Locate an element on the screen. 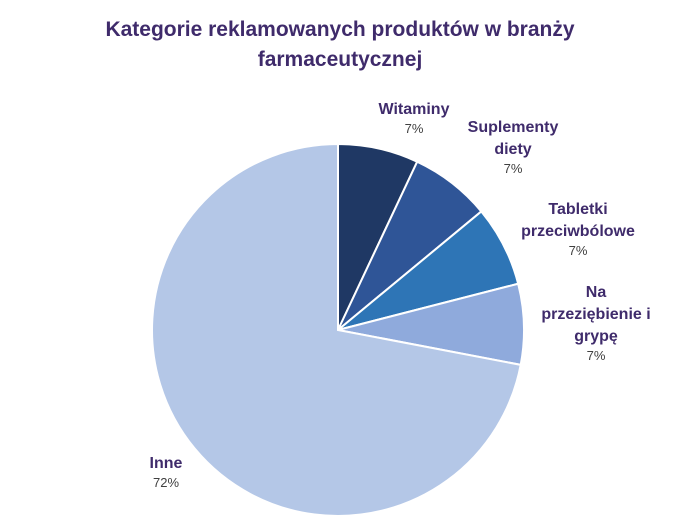  slice-category-label: diety is located at coordinates (512, 149).